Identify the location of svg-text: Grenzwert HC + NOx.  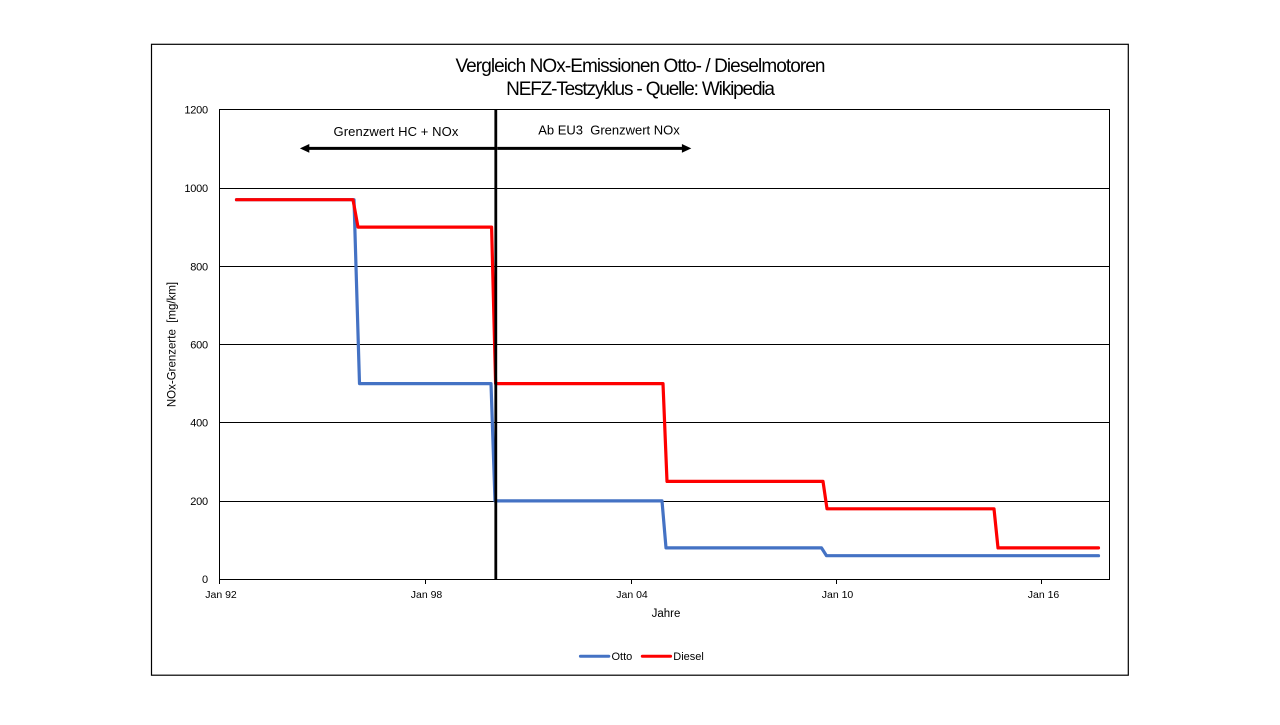
(396, 131).